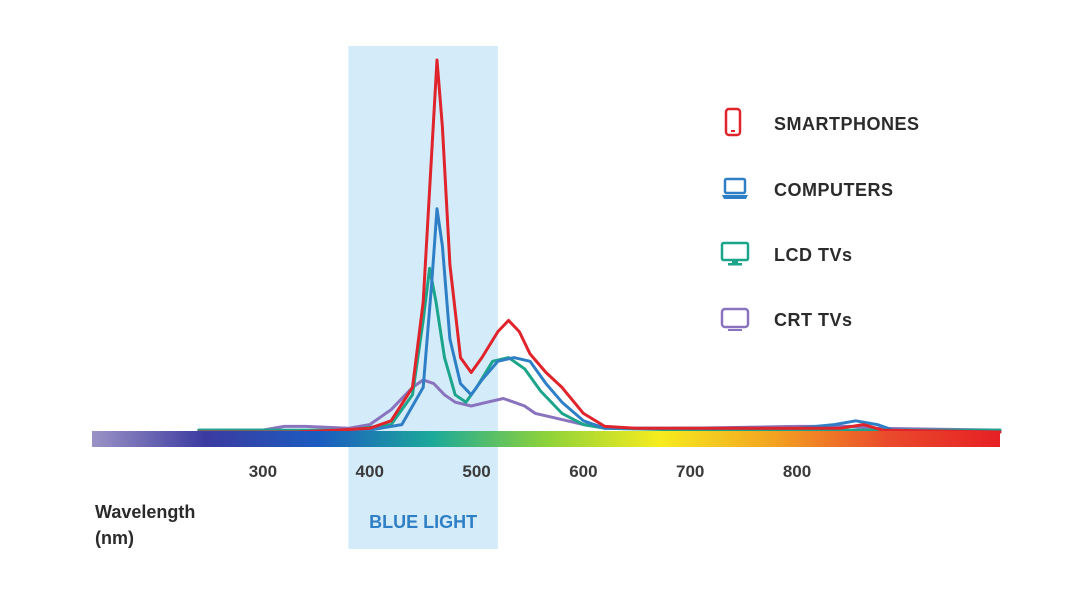  I want to click on legend-label: LCD TVs, so click(813, 255).